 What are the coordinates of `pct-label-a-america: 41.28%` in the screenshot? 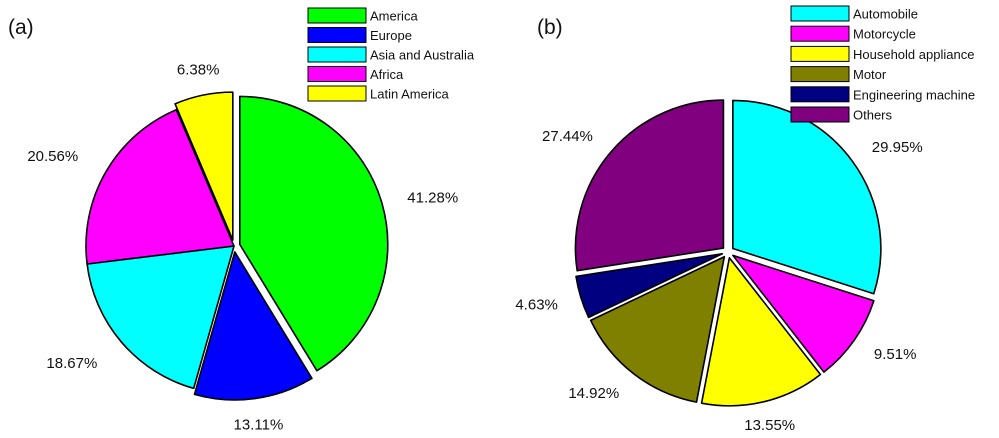 It's located at (432, 197).